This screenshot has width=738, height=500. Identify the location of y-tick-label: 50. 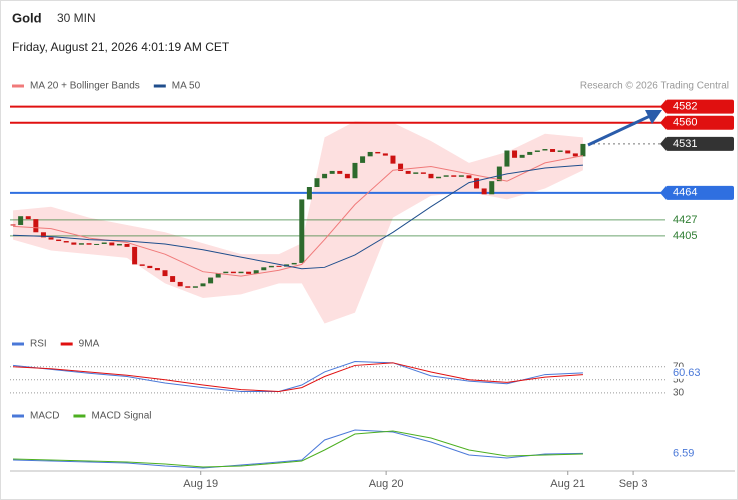
(679, 379).